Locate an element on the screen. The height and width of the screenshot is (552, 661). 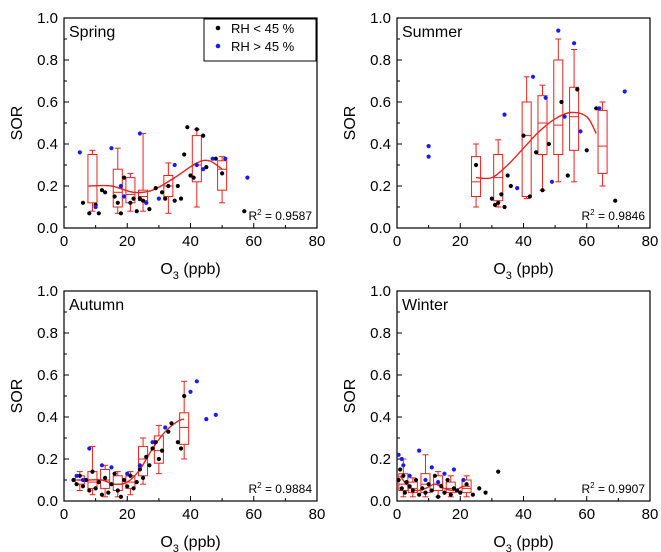
r-squared-label: R2 = 0.9846 is located at coordinates (613, 215).